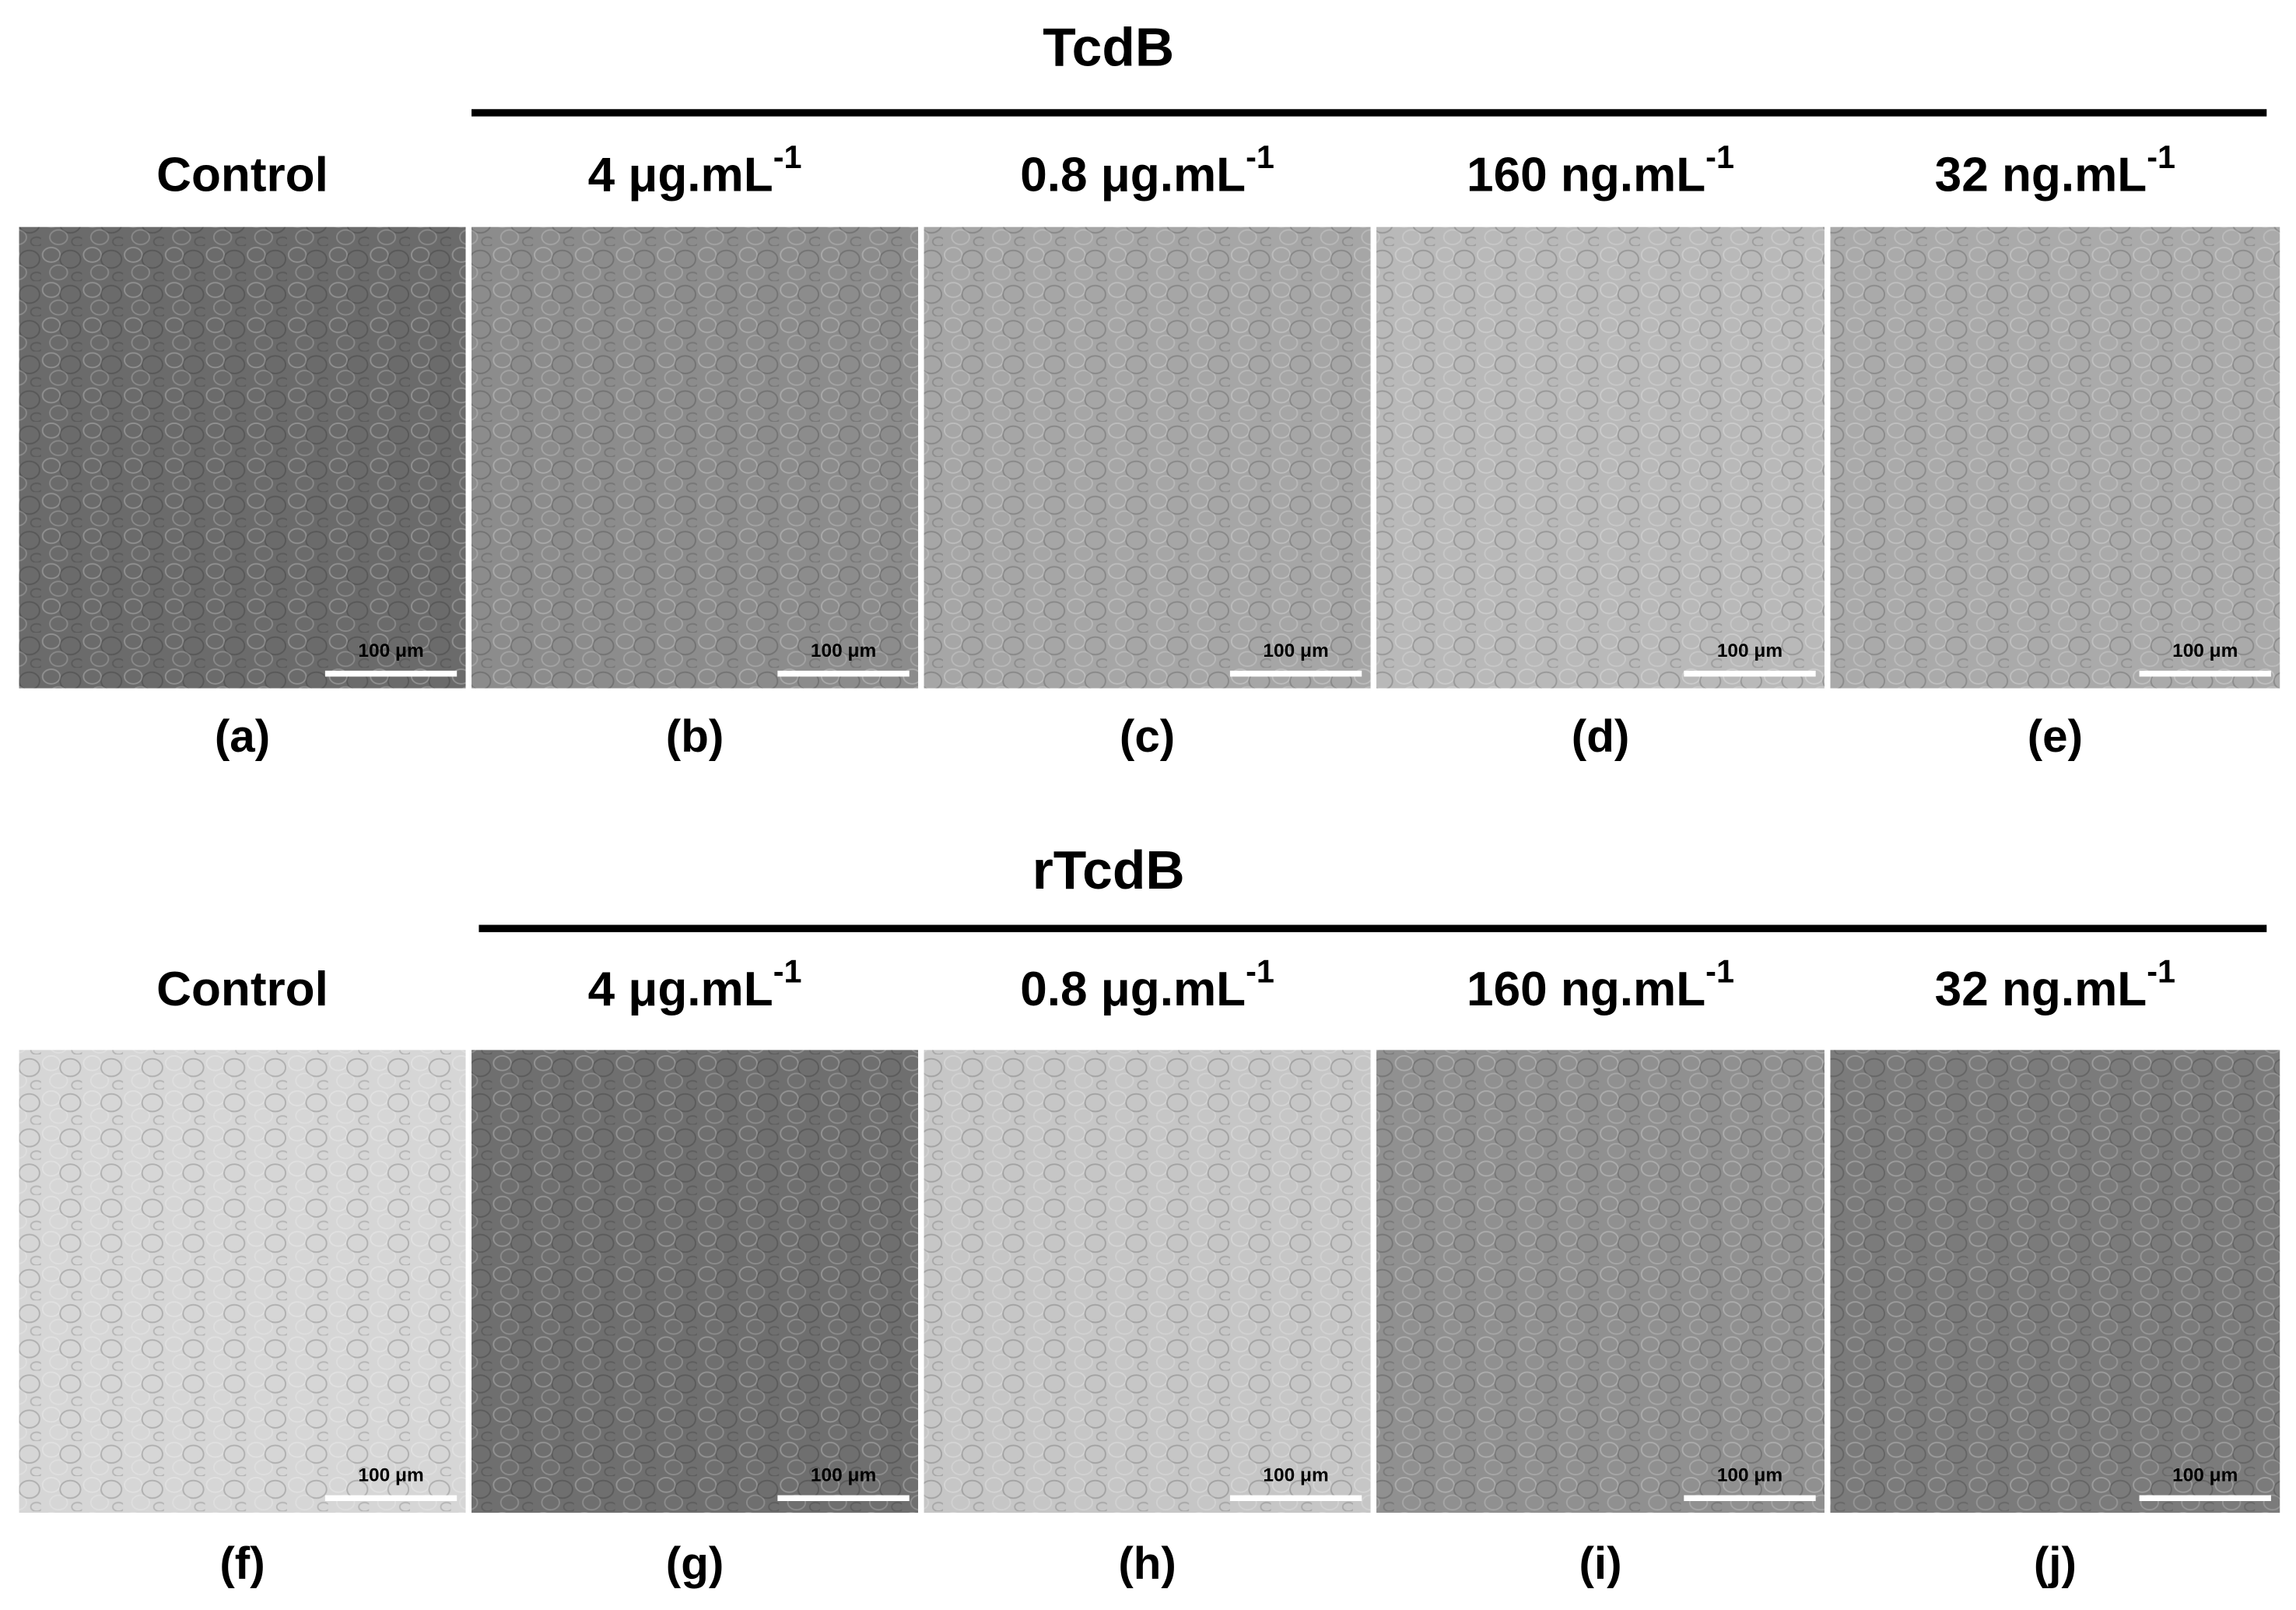  What do you see at coordinates (1108, 46) in the screenshot?
I see `group-title: TcdB` at bounding box center [1108, 46].